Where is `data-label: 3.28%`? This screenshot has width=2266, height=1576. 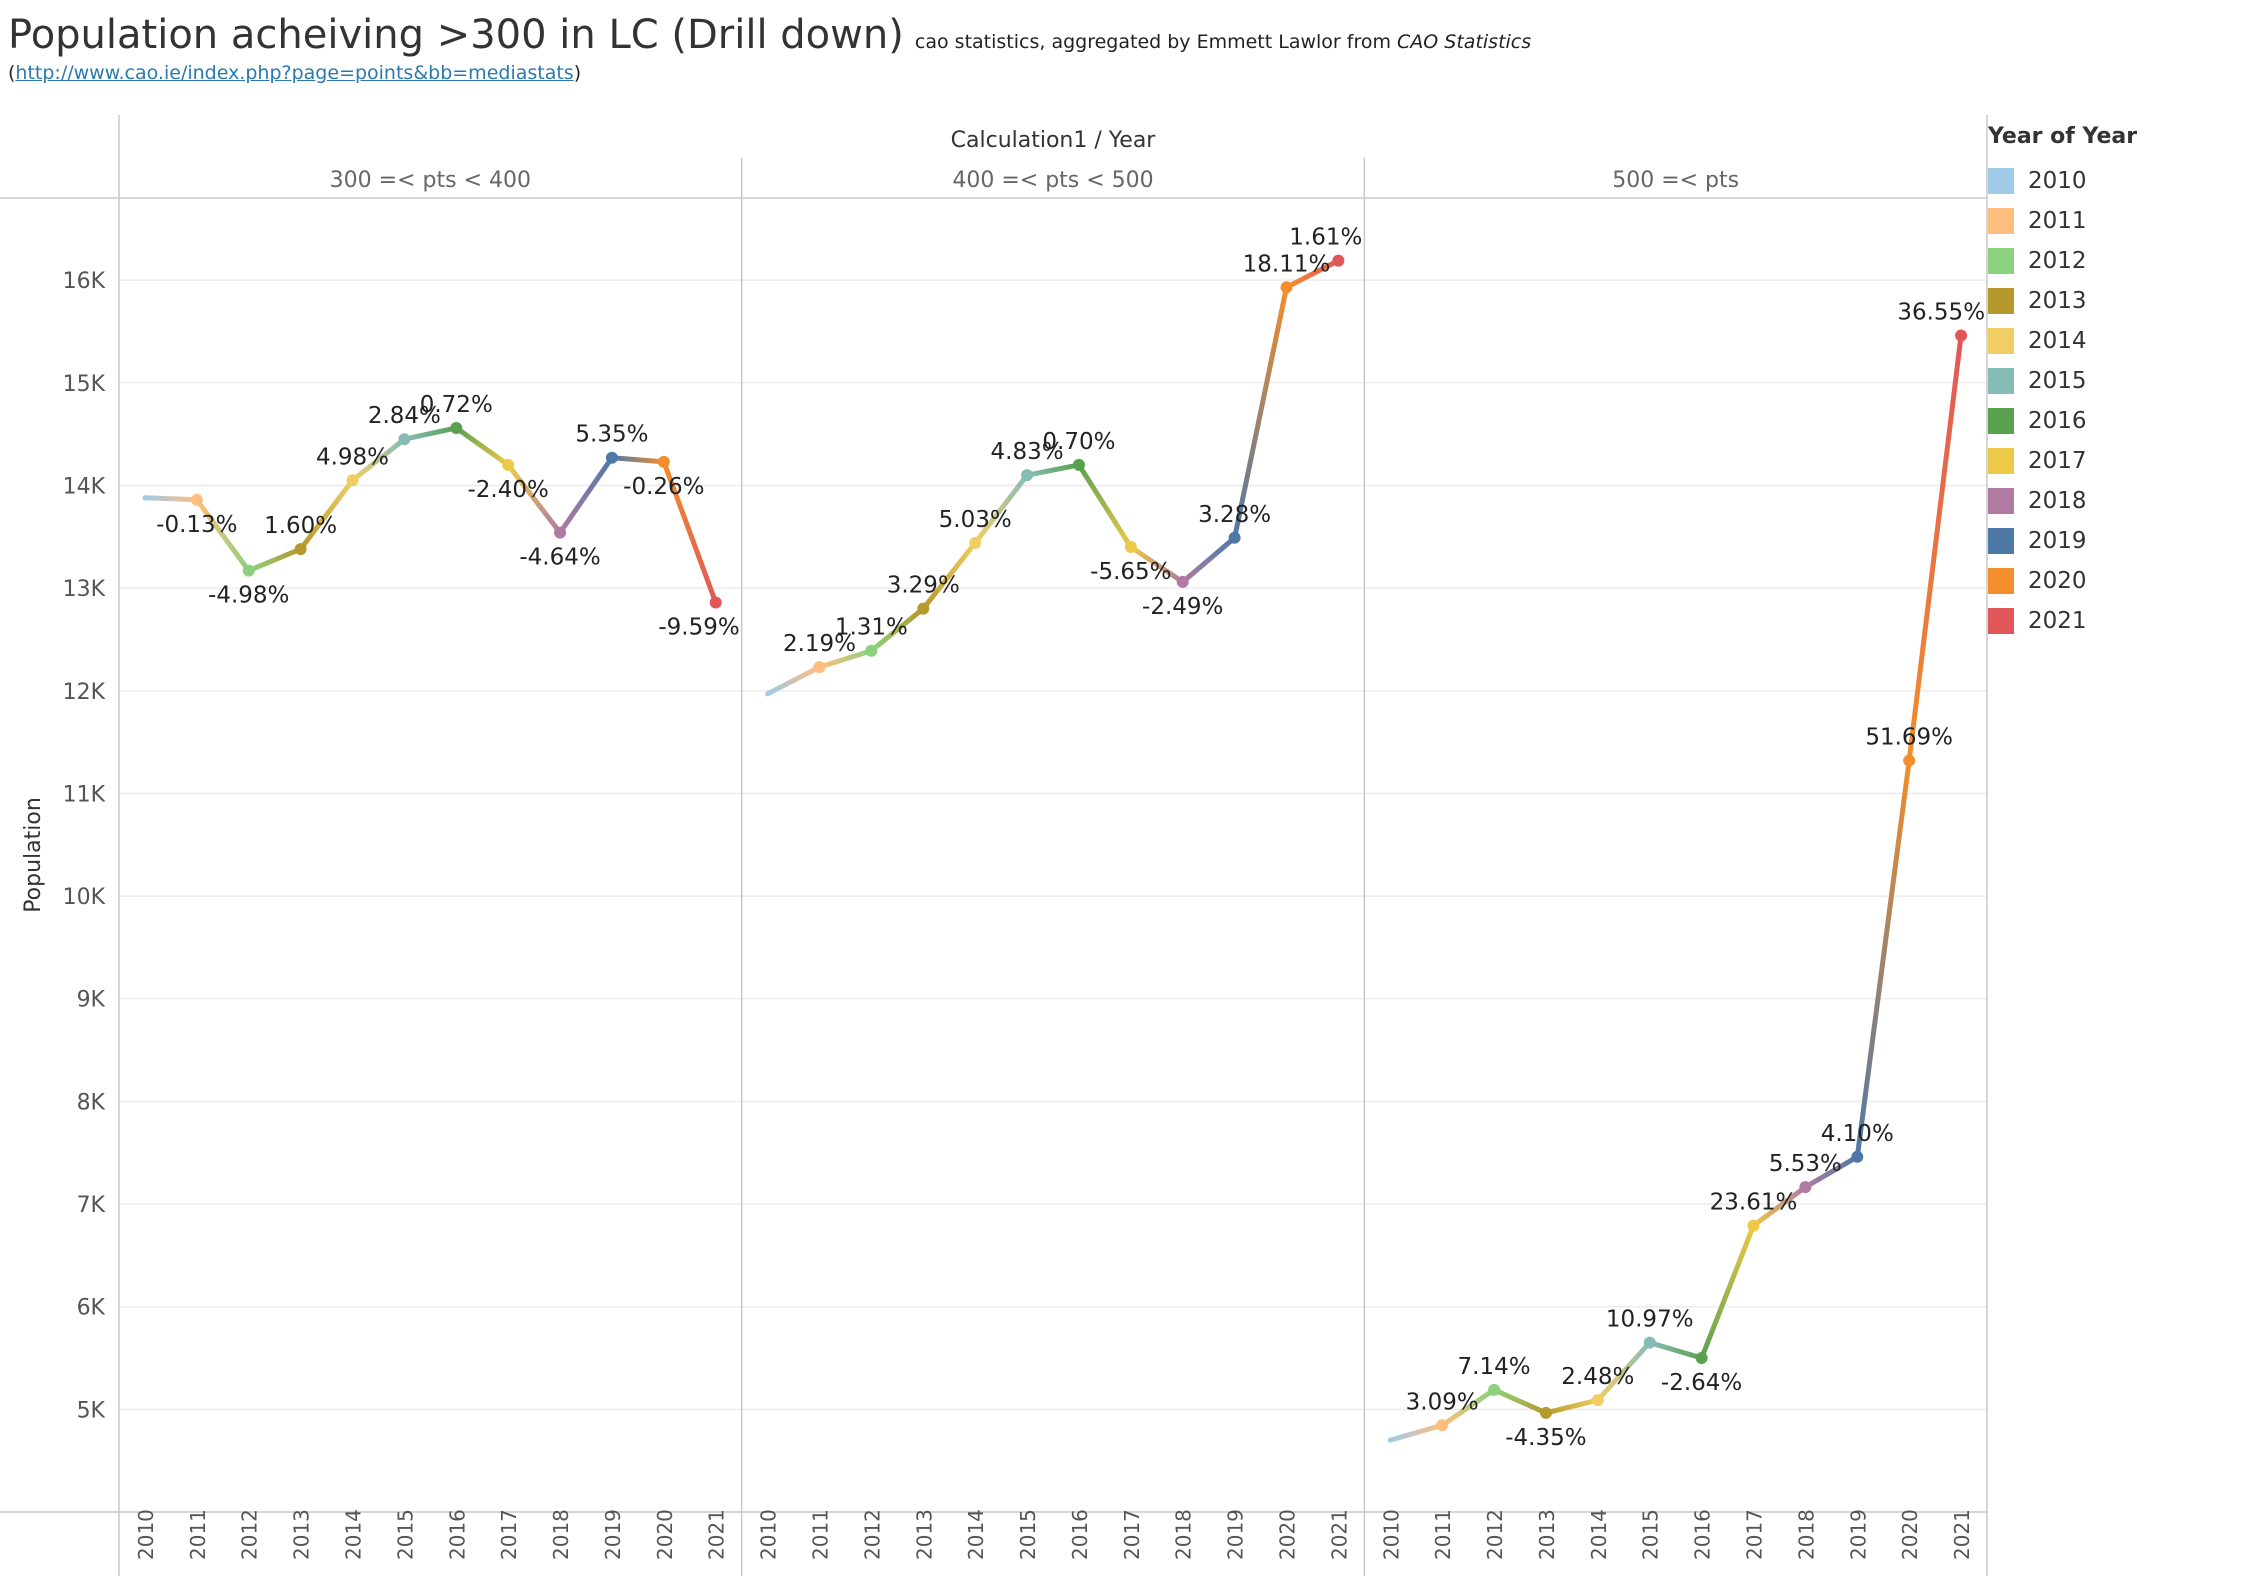
data-label: 3.28% is located at coordinates (1234, 515).